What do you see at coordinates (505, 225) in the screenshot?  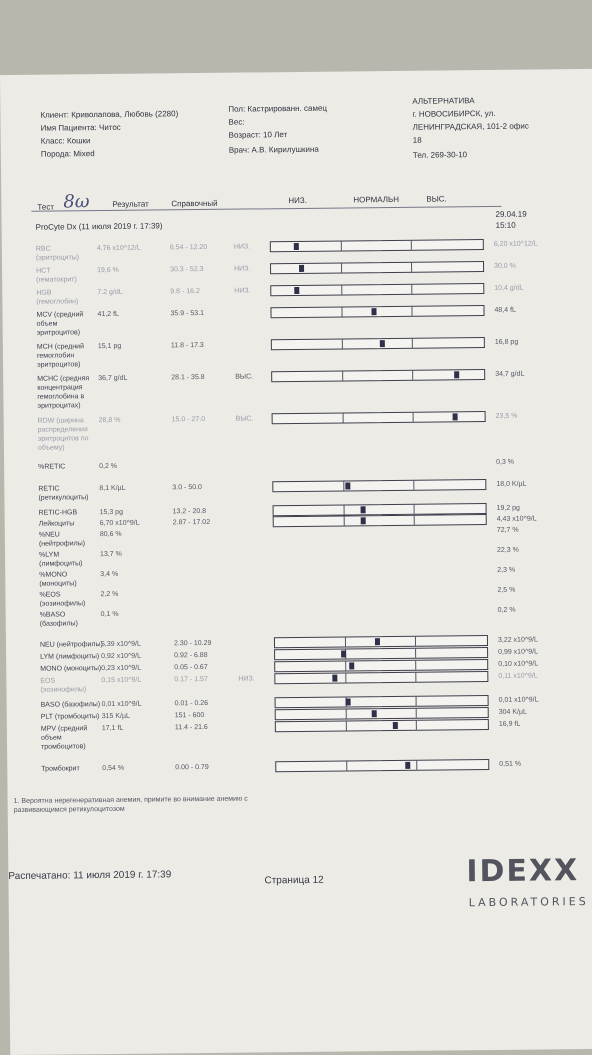 I see `previous-time: 15:10` at bounding box center [505, 225].